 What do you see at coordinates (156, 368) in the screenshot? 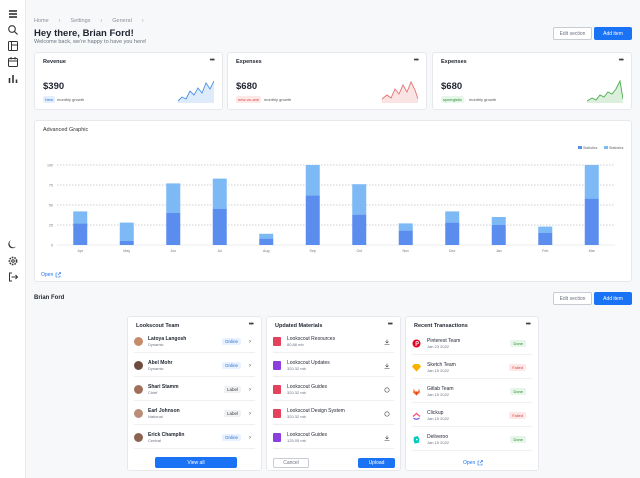
I see `member-role: Dynamic` at bounding box center [156, 368].